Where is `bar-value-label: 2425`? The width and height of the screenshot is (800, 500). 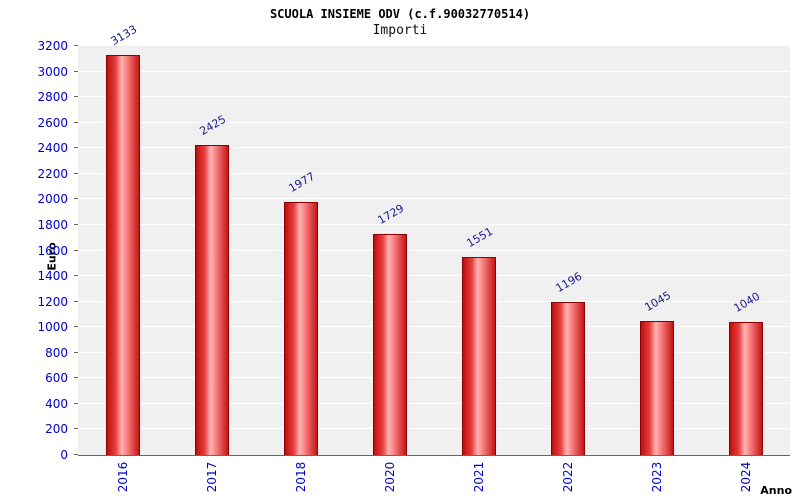 bar-value-label: 2425 is located at coordinates (212, 125).